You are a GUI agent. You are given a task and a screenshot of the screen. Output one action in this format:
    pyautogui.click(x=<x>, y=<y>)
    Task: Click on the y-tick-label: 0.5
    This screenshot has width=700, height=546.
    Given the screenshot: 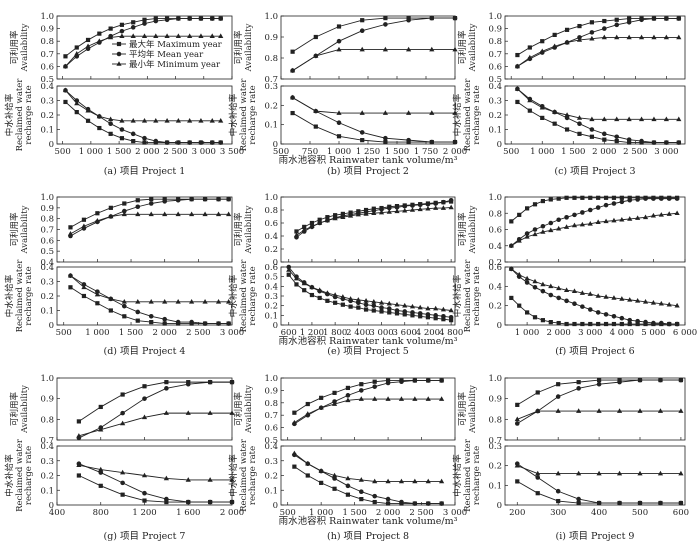 What is the action you would take?
    pyautogui.click(x=495, y=80)
    